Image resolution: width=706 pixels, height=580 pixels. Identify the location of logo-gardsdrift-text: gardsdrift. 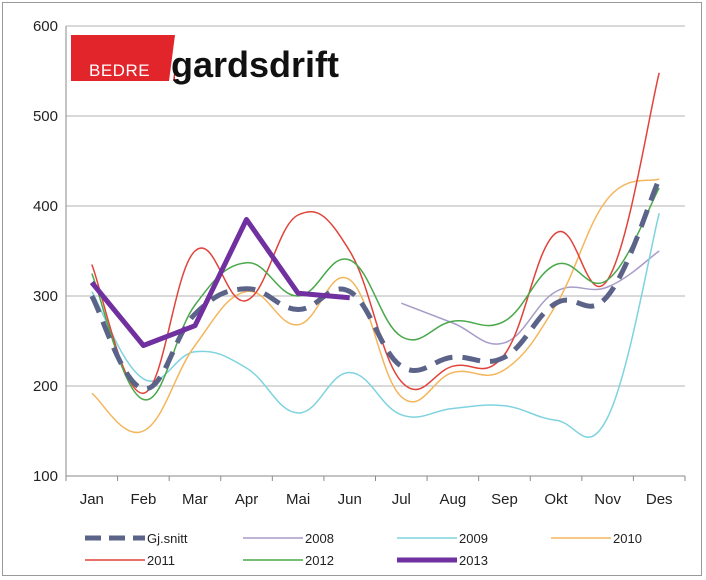
(255, 64).